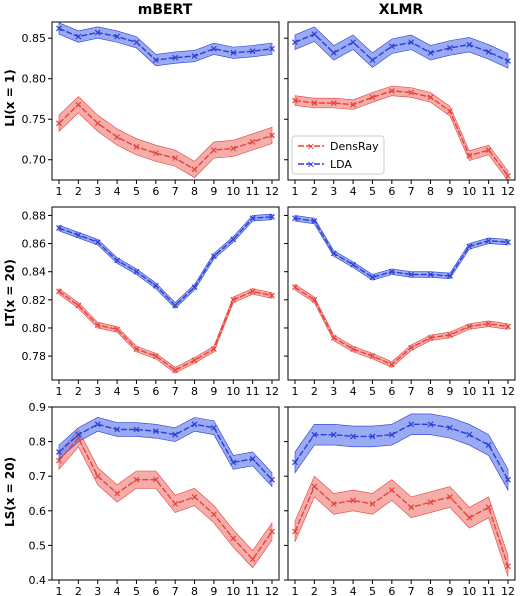  Describe the element at coordinates (272, 191) in the screenshot. I see `x-tick-label-r0c0-12: 12` at that location.